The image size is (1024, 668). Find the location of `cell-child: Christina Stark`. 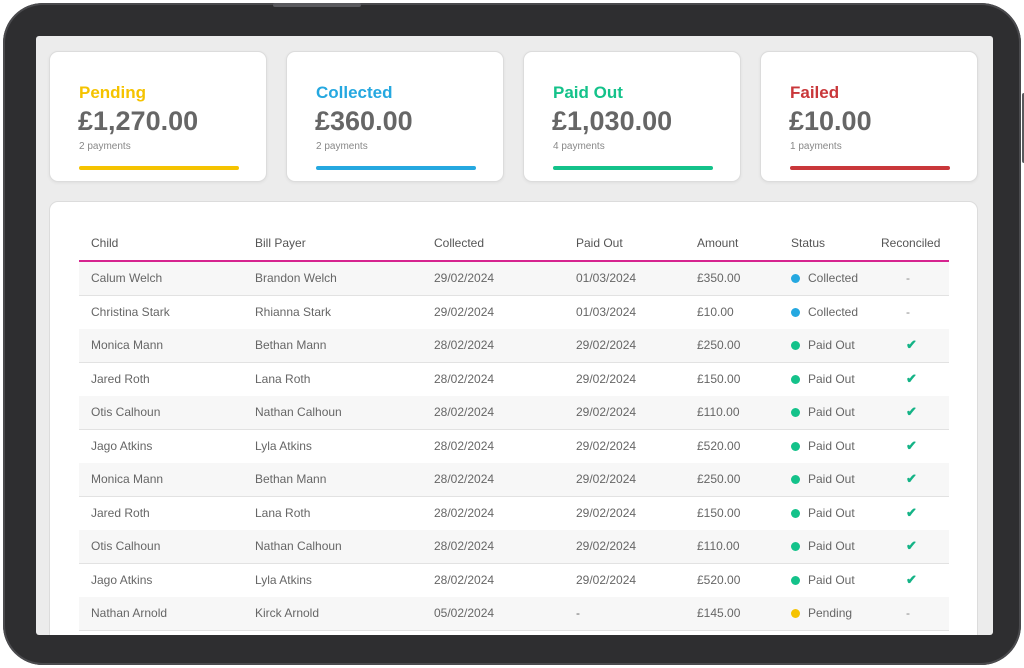

cell-child: Christina Stark is located at coordinates (130, 311).